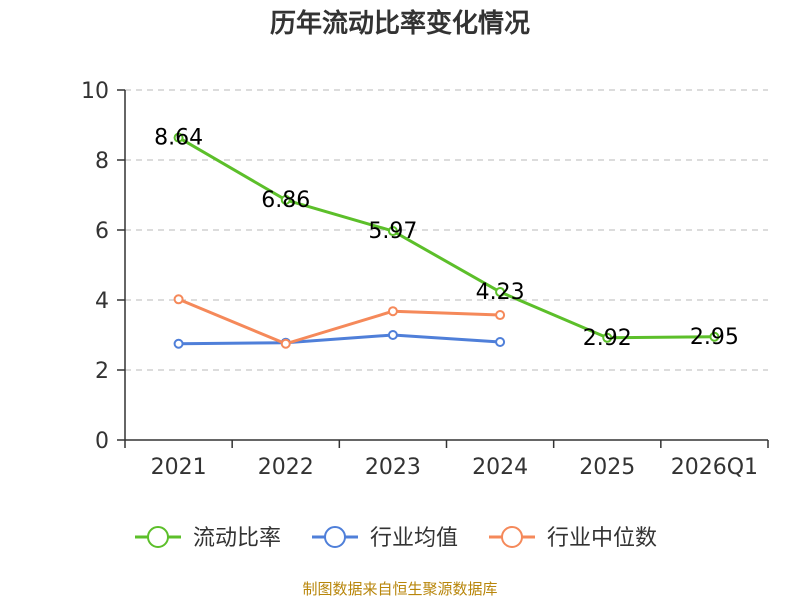  Describe the element at coordinates (500, 467) in the screenshot. I see `x-tick-label: 2024` at that location.